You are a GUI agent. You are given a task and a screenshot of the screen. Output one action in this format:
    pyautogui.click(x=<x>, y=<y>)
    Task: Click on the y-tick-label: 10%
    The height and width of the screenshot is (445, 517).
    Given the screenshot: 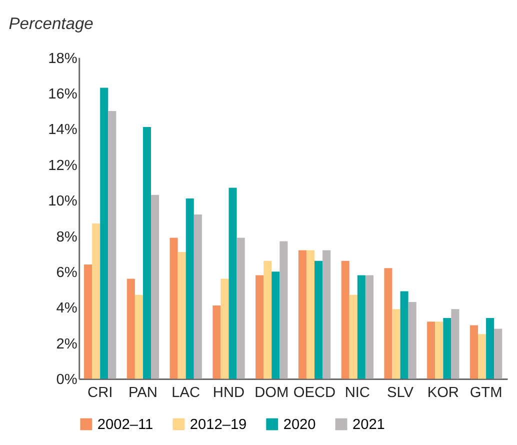 What is the action you would take?
    pyautogui.click(x=63, y=202)
    